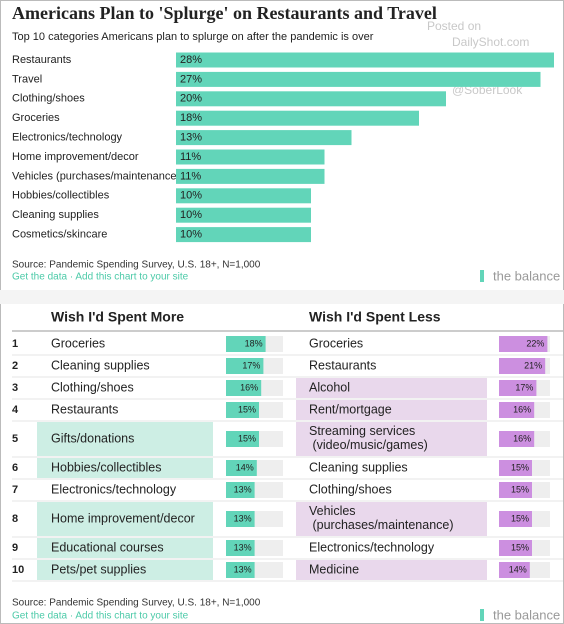 The height and width of the screenshot is (624, 564). What do you see at coordinates (15, 439) in the screenshot?
I see `rank: 5` at bounding box center [15, 439].